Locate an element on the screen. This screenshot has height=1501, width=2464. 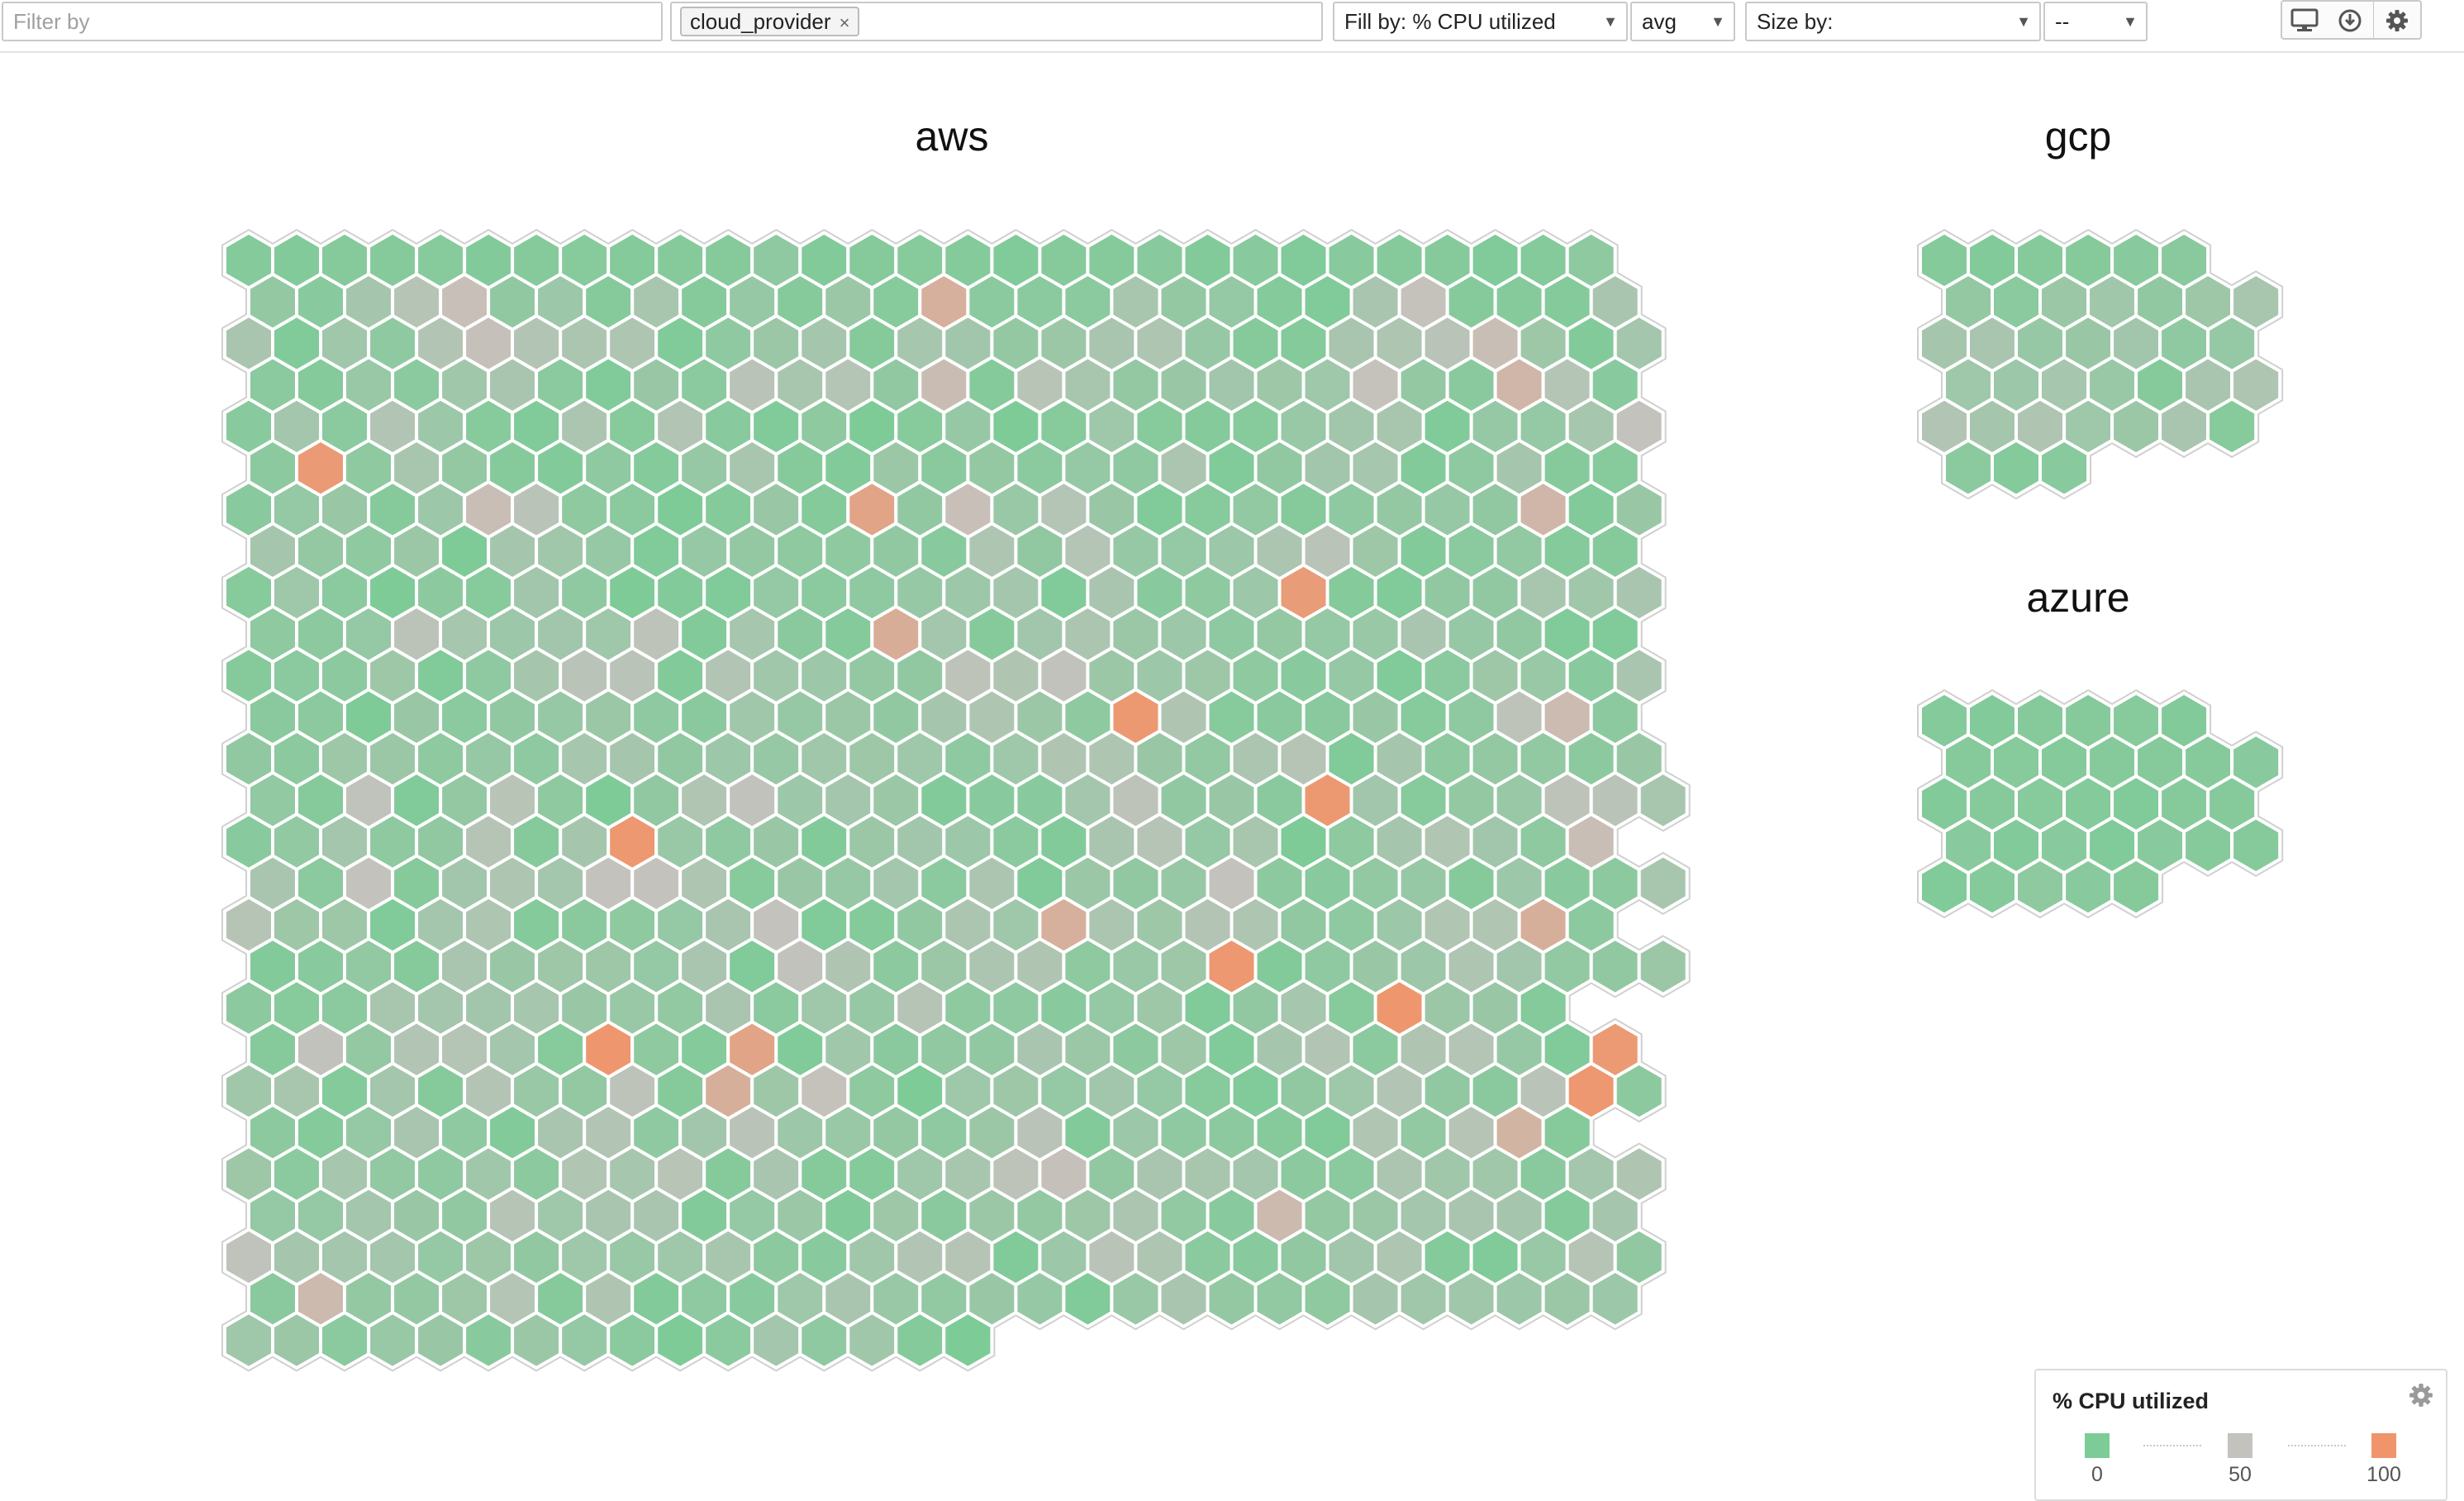
monitor-icon is located at coordinates (2304, 19).